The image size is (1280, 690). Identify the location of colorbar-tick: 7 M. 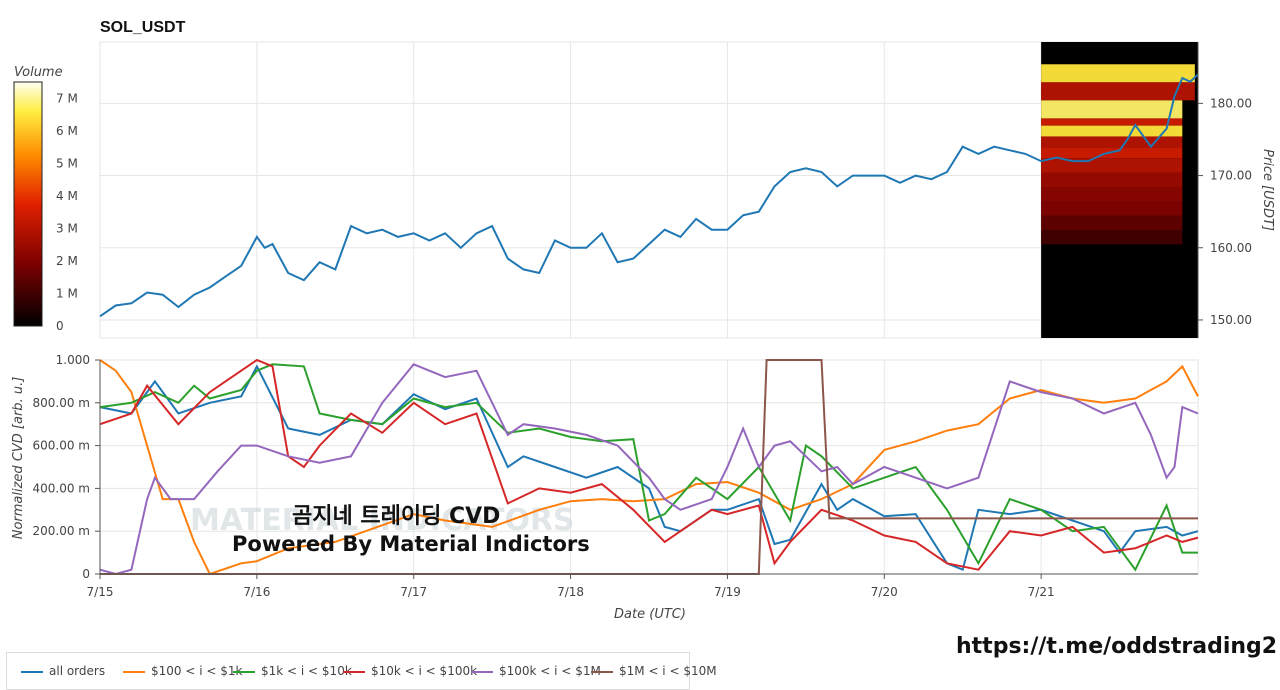
(67, 98).